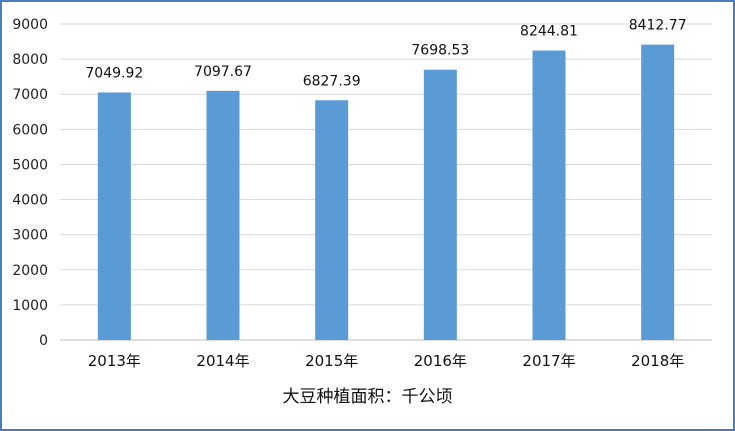 The height and width of the screenshot is (431, 735). I want to click on y-tick-label: 6000, so click(30, 130).